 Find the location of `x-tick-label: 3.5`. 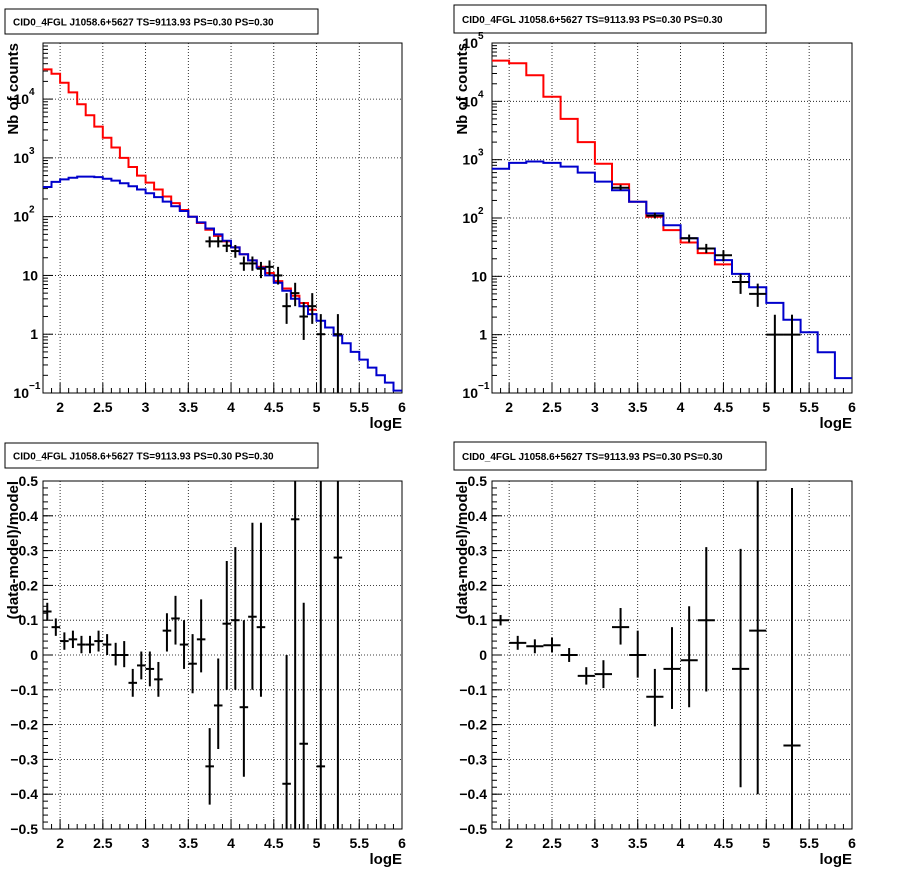

x-tick-label: 3.5 is located at coordinates (638, 407).